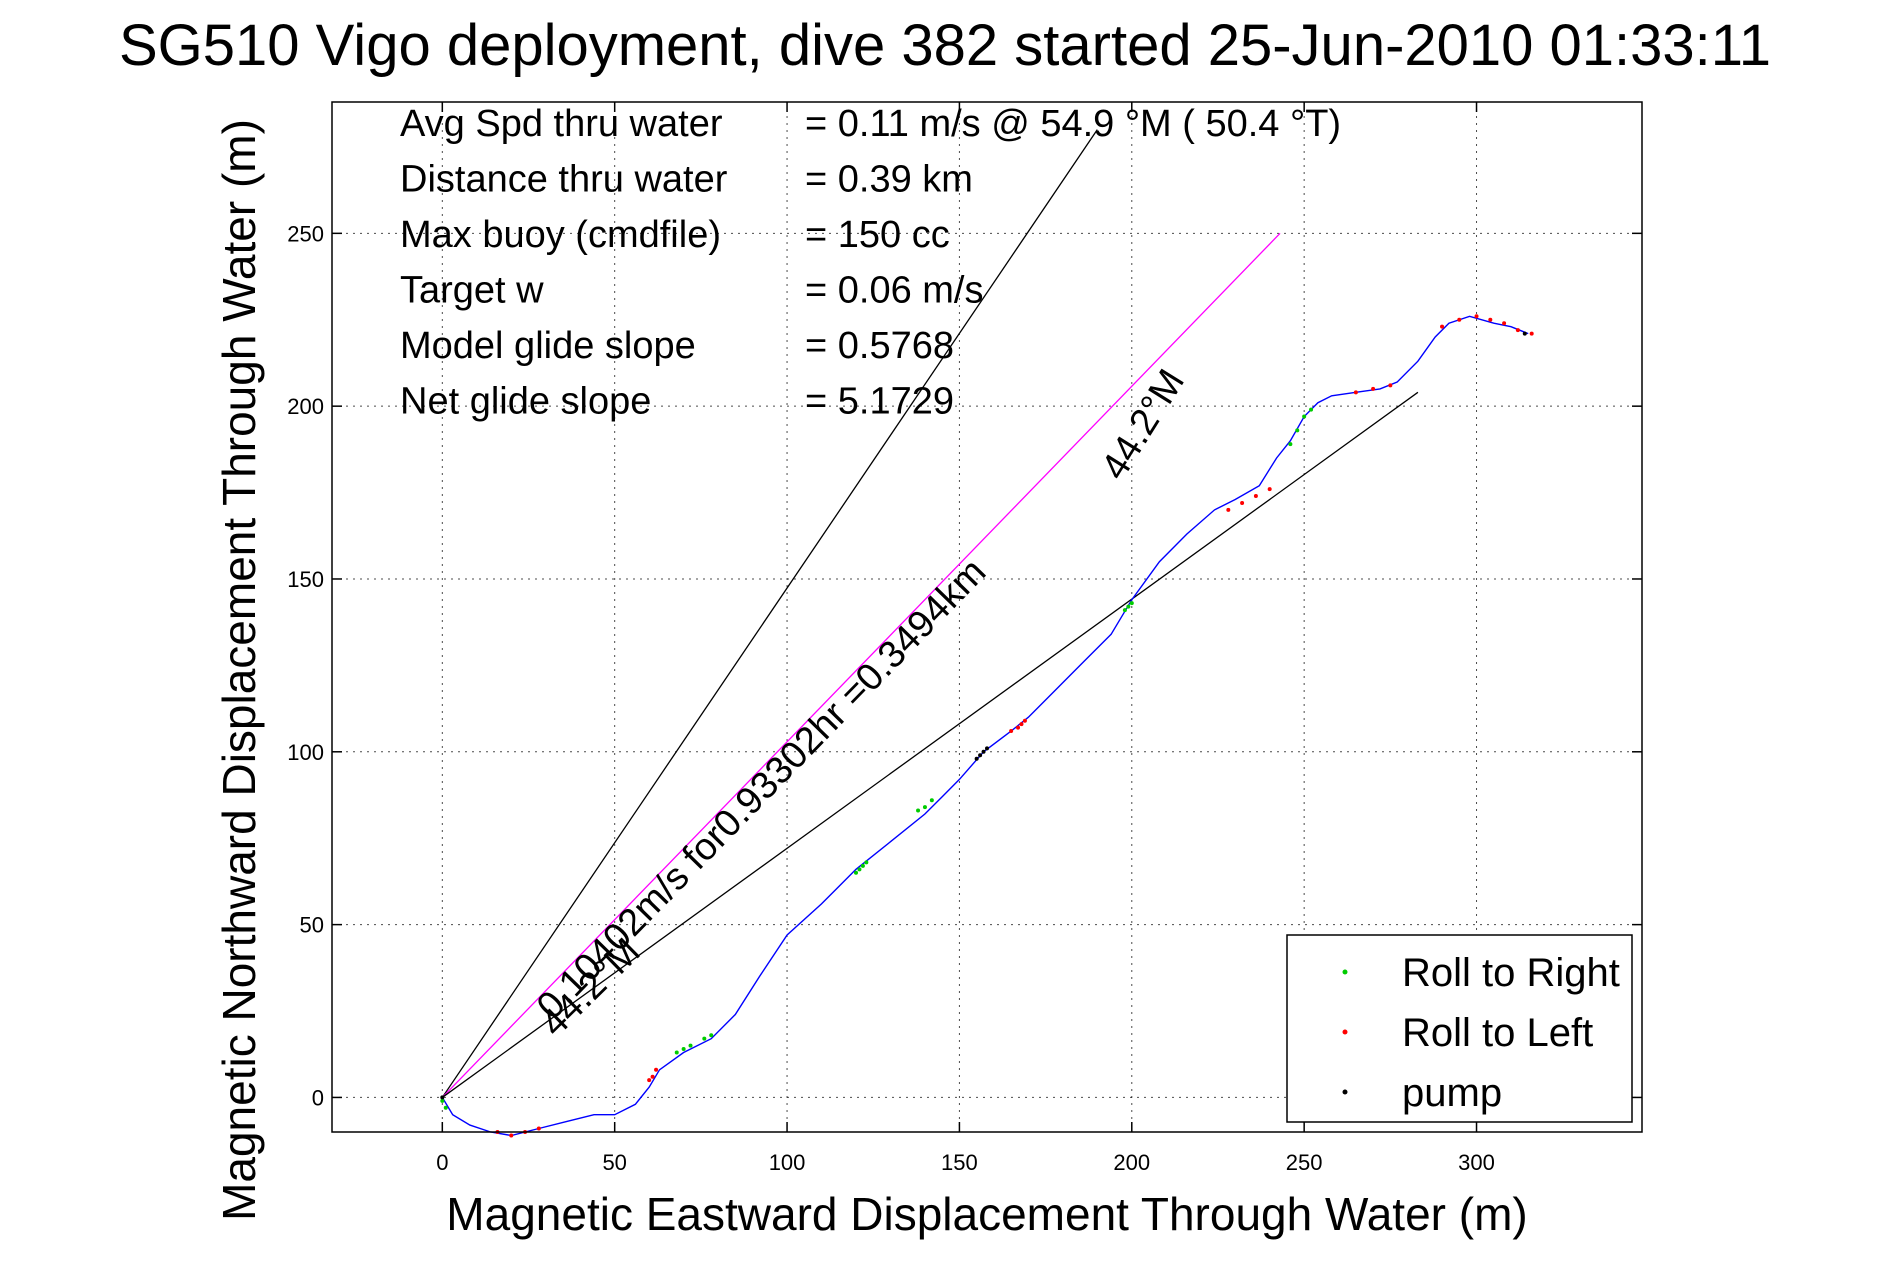 This screenshot has width=1891, height=1262. Describe the element at coordinates (1476, 1162) in the screenshot. I see `x-tick-label: 300` at that location.